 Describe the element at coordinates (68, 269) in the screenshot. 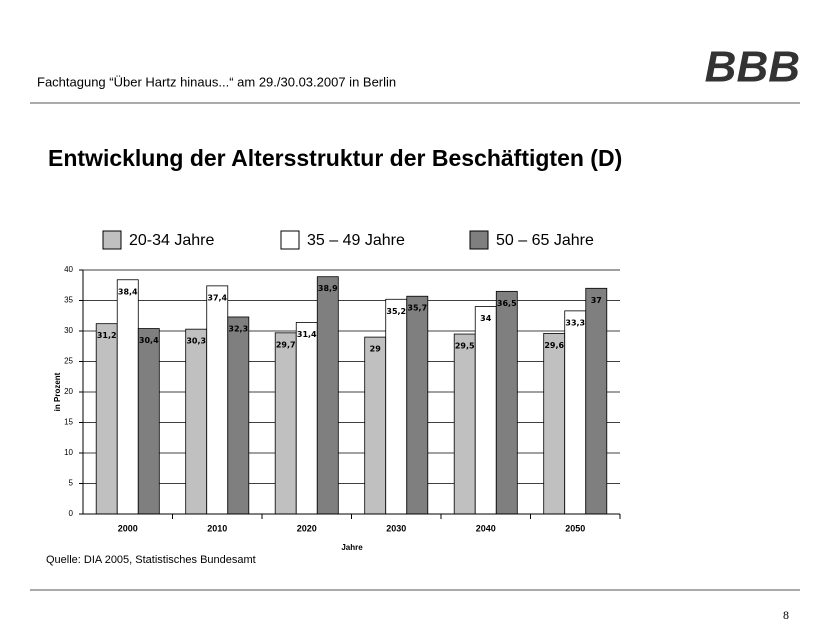

I see `y-tick-label: 40` at that location.